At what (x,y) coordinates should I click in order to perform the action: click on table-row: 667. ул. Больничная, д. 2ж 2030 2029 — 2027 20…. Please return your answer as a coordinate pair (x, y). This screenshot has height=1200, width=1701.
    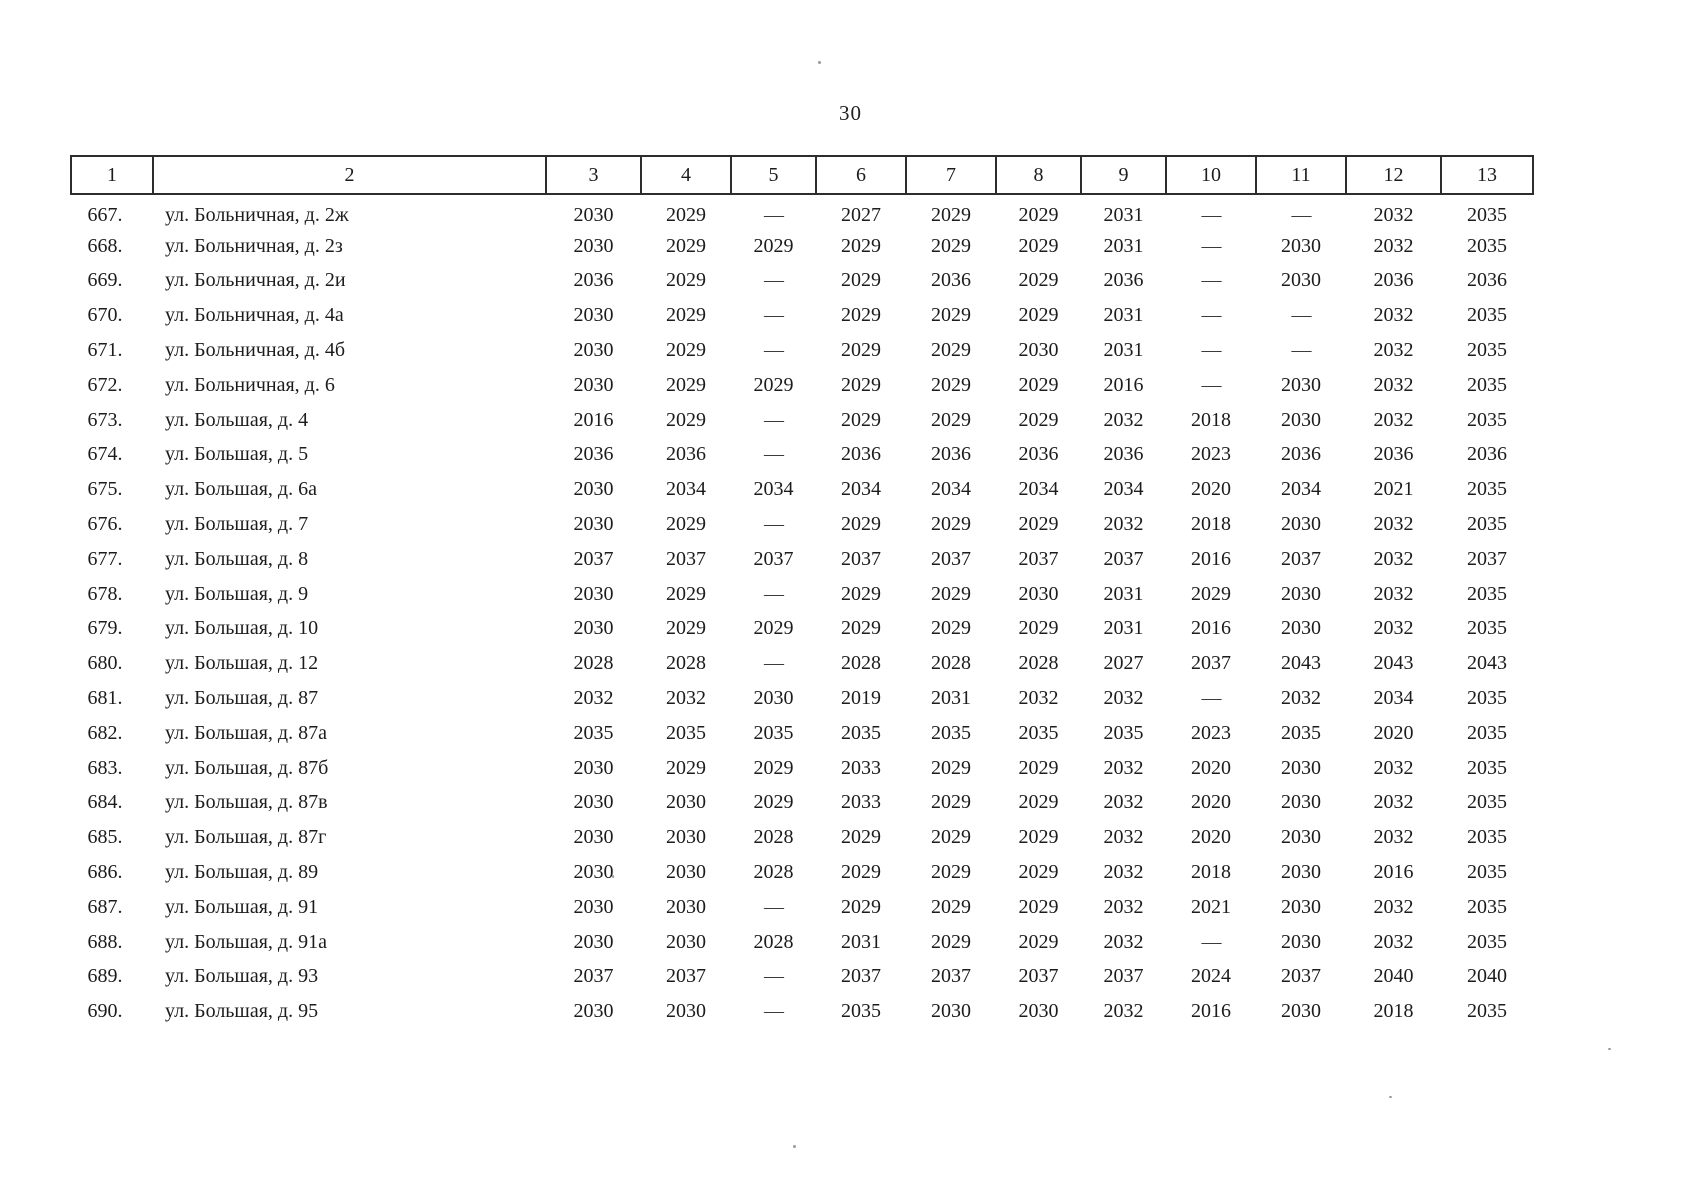
    Looking at the image, I should click on (802, 211).